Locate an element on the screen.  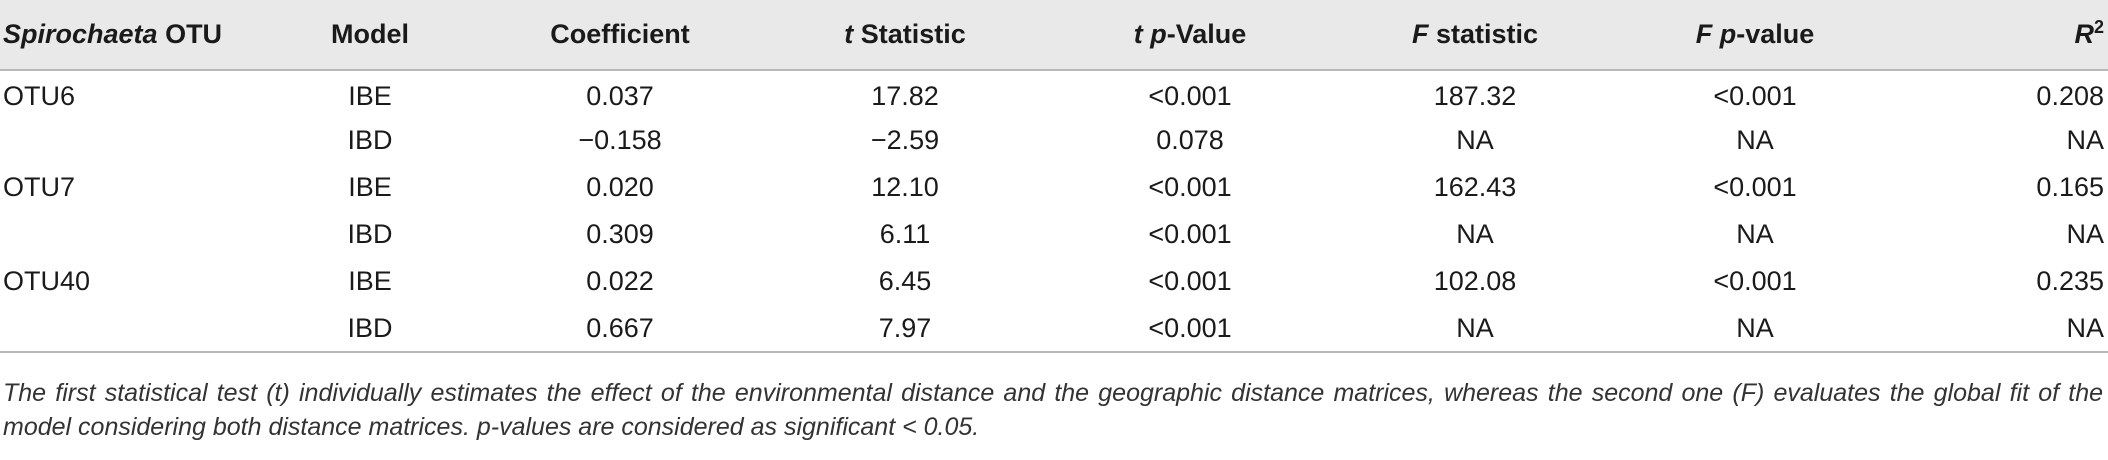
table-row: IBD 0.309 6.11 <0.001 NA NA NA is located at coordinates (1054, 234).